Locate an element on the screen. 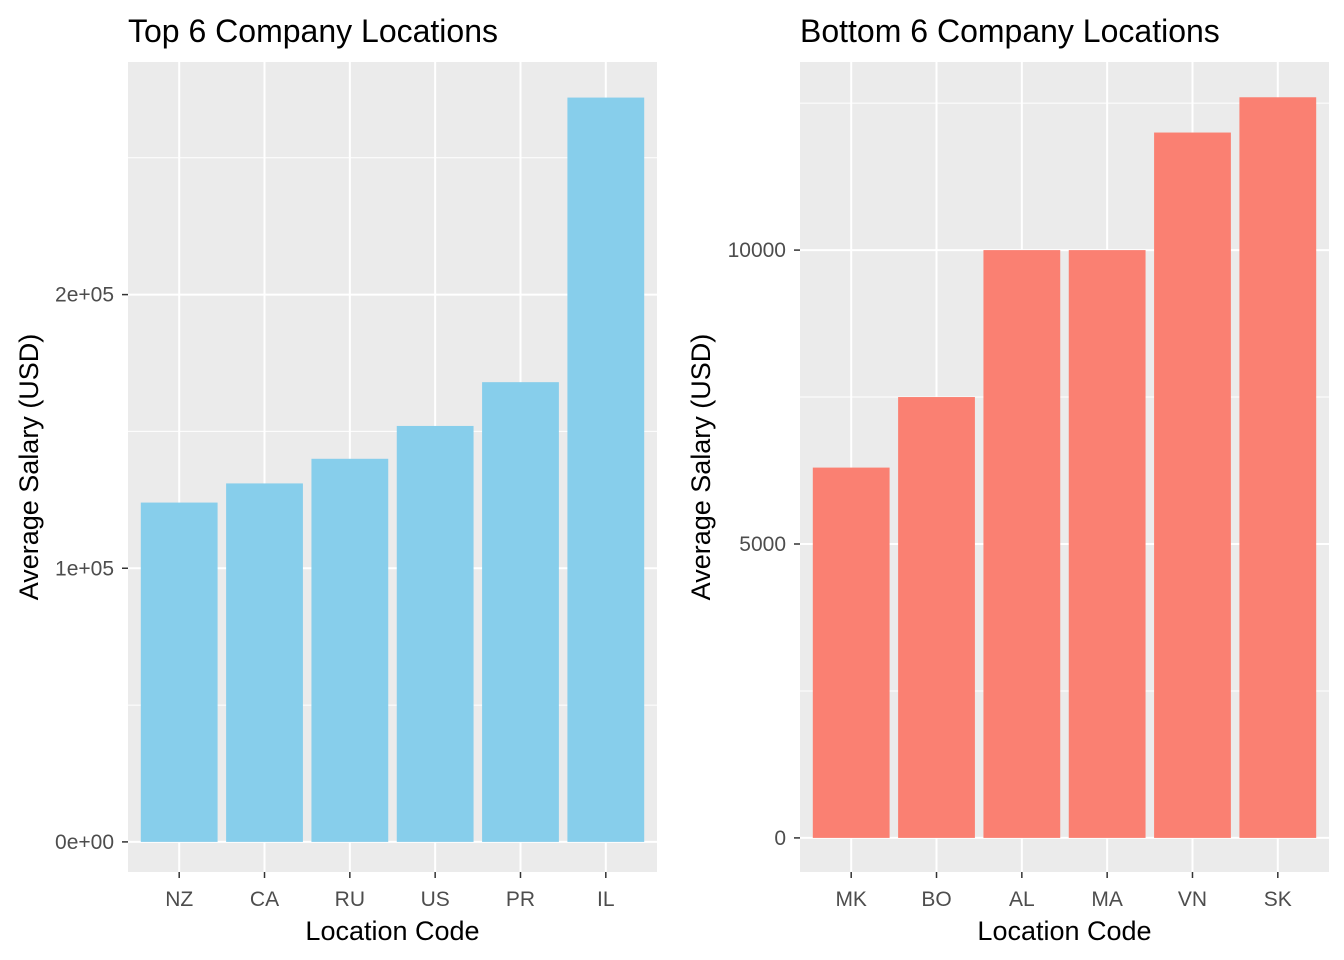 The image size is (1344, 960). bar-us is located at coordinates (435, 633).